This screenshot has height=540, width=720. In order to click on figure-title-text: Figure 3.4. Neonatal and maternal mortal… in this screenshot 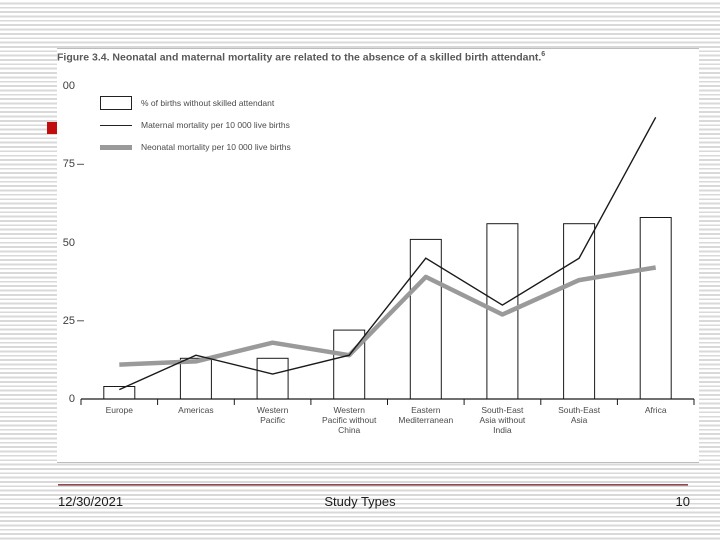, I will do `click(299, 57)`.